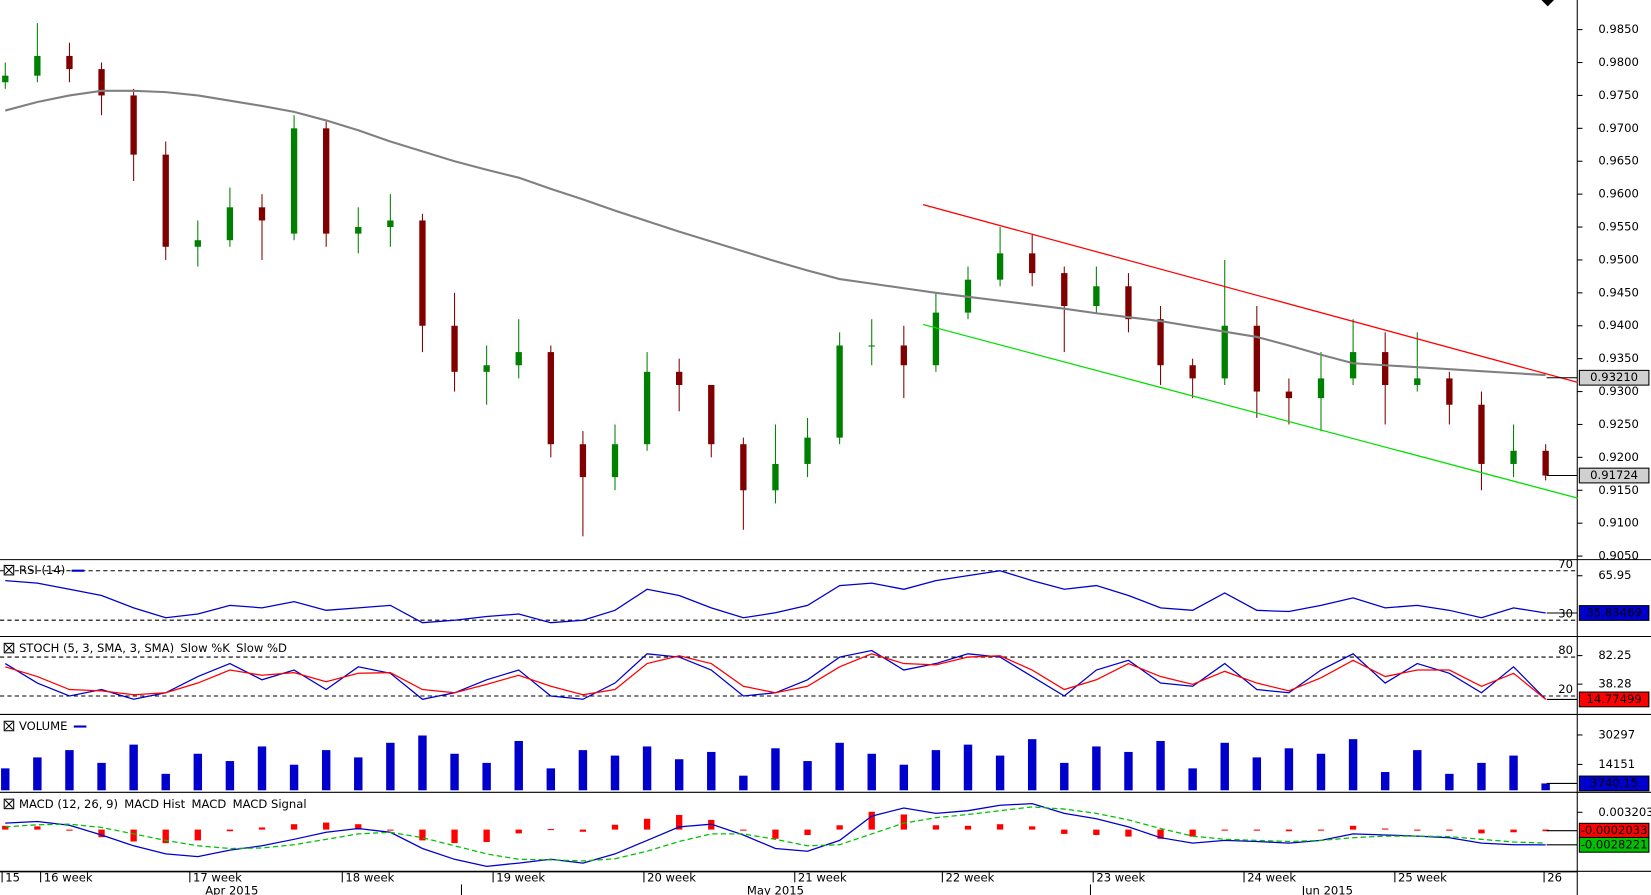 This screenshot has height=895, width=1651. What do you see at coordinates (1618, 556) in the screenshot?
I see `y-tick-label: 0.9050` at bounding box center [1618, 556].